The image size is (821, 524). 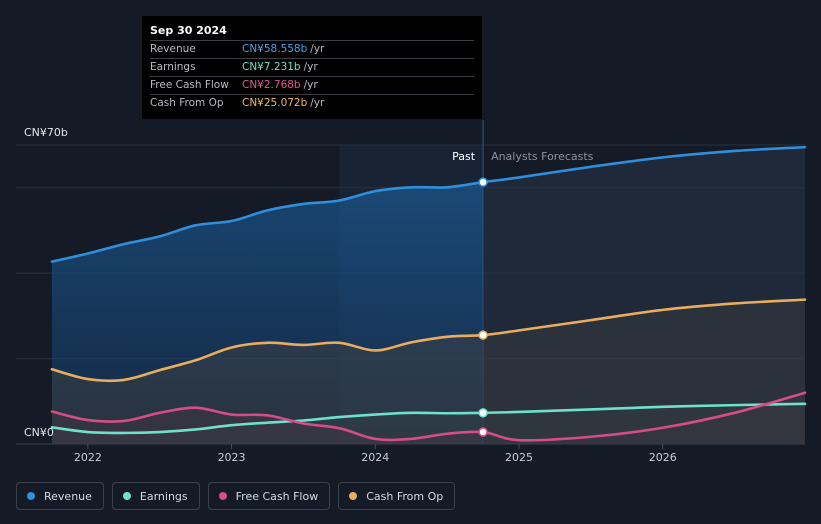 What do you see at coordinates (188, 30) in the screenshot?
I see `tooltip-date: Sep 30 2024` at bounding box center [188, 30].